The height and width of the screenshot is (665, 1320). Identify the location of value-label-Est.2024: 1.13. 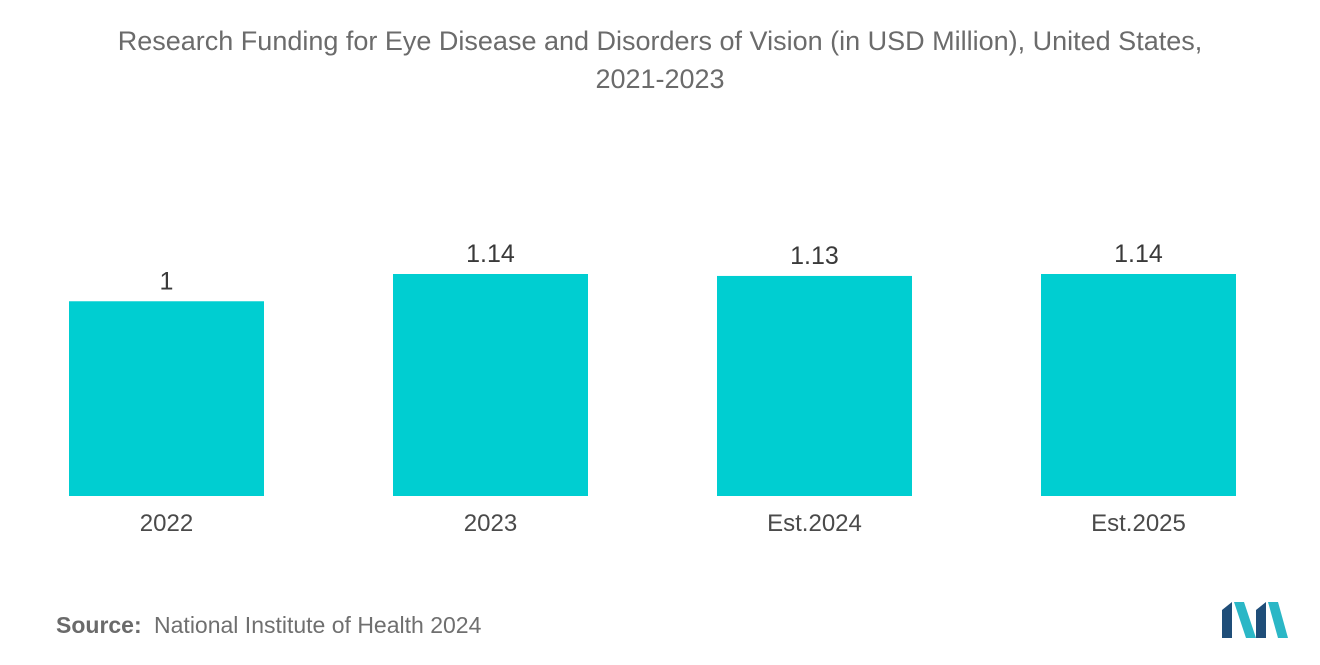
(814, 256).